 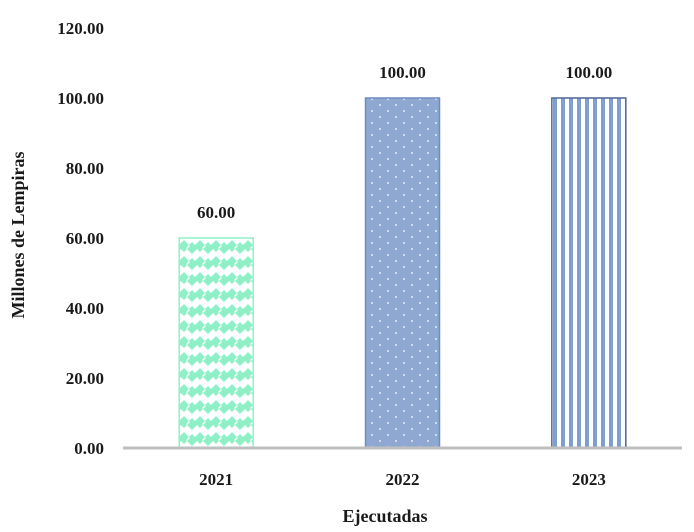 What do you see at coordinates (216, 479) in the screenshot?
I see `x-tick-label: 2021` at bounding box center [216, 479].